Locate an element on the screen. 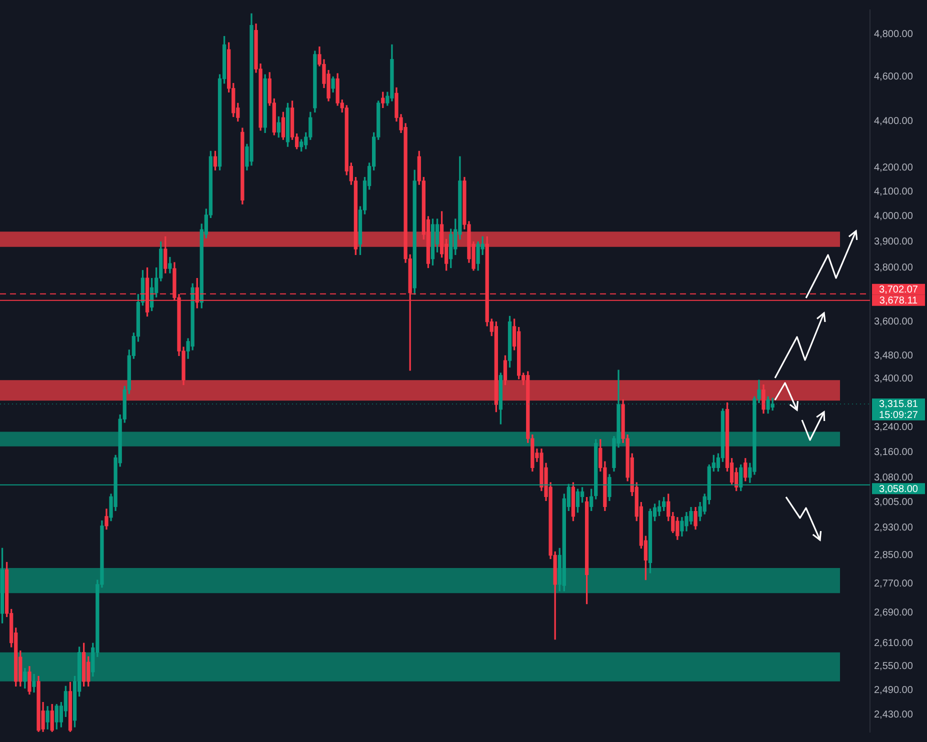 This screenshot has height=742, width=927. y-tick-label: 4,200.00 is located at coordinates (894, 168).